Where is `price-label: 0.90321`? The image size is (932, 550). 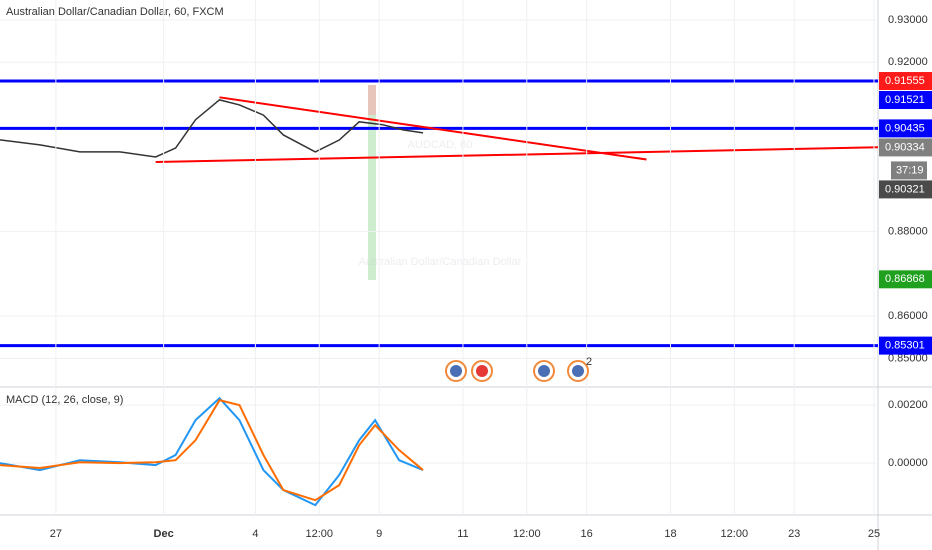
price-label: 0.90321 is located at coordinates (905, 189).